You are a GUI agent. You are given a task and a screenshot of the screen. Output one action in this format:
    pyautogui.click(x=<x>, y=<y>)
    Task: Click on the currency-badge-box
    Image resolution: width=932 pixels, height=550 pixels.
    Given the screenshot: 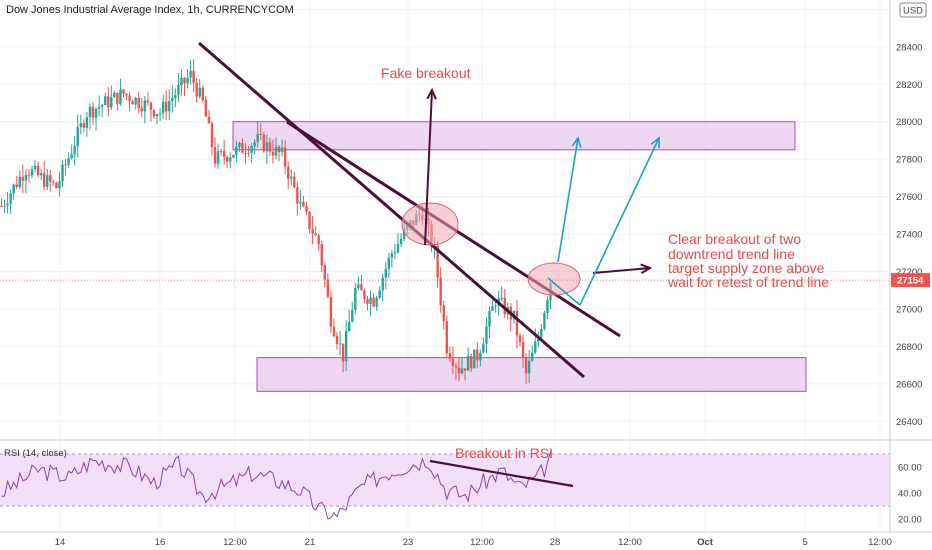 What is the action you would take?
    pyautogui.click(x=913, y=10)
    